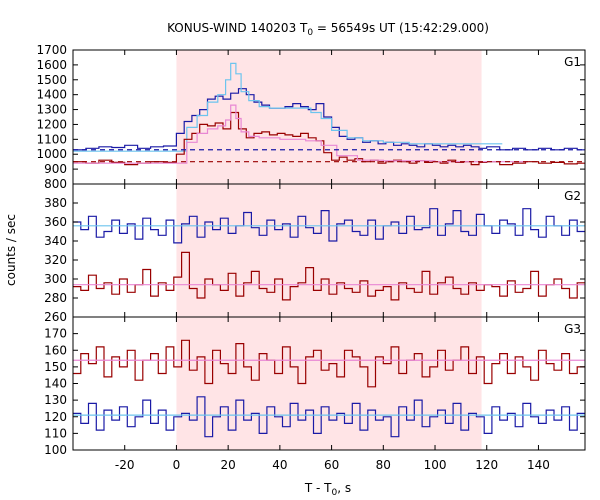  I want to click on y-tick-label-g3: 120, so click(55, 417).